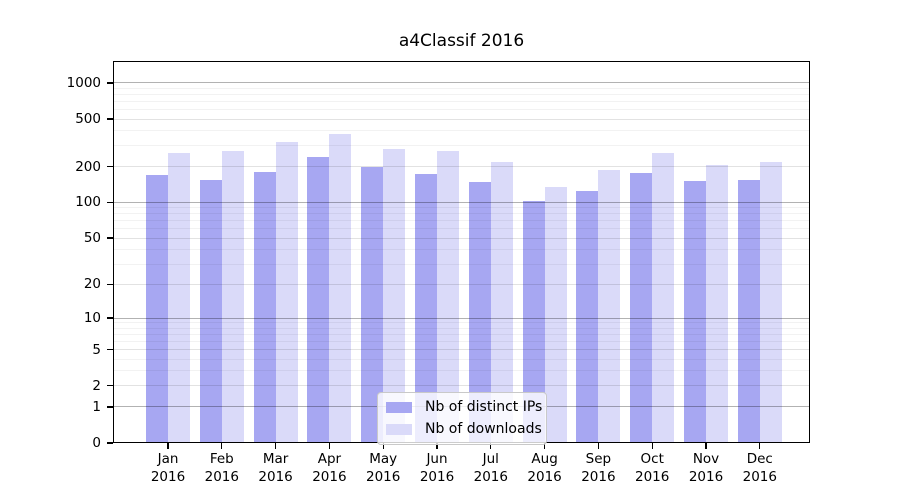 Image resolution: width=900 pixels, height=500 pixels. I want to click on bar-distinct-ips-mar, so click(264, 307).